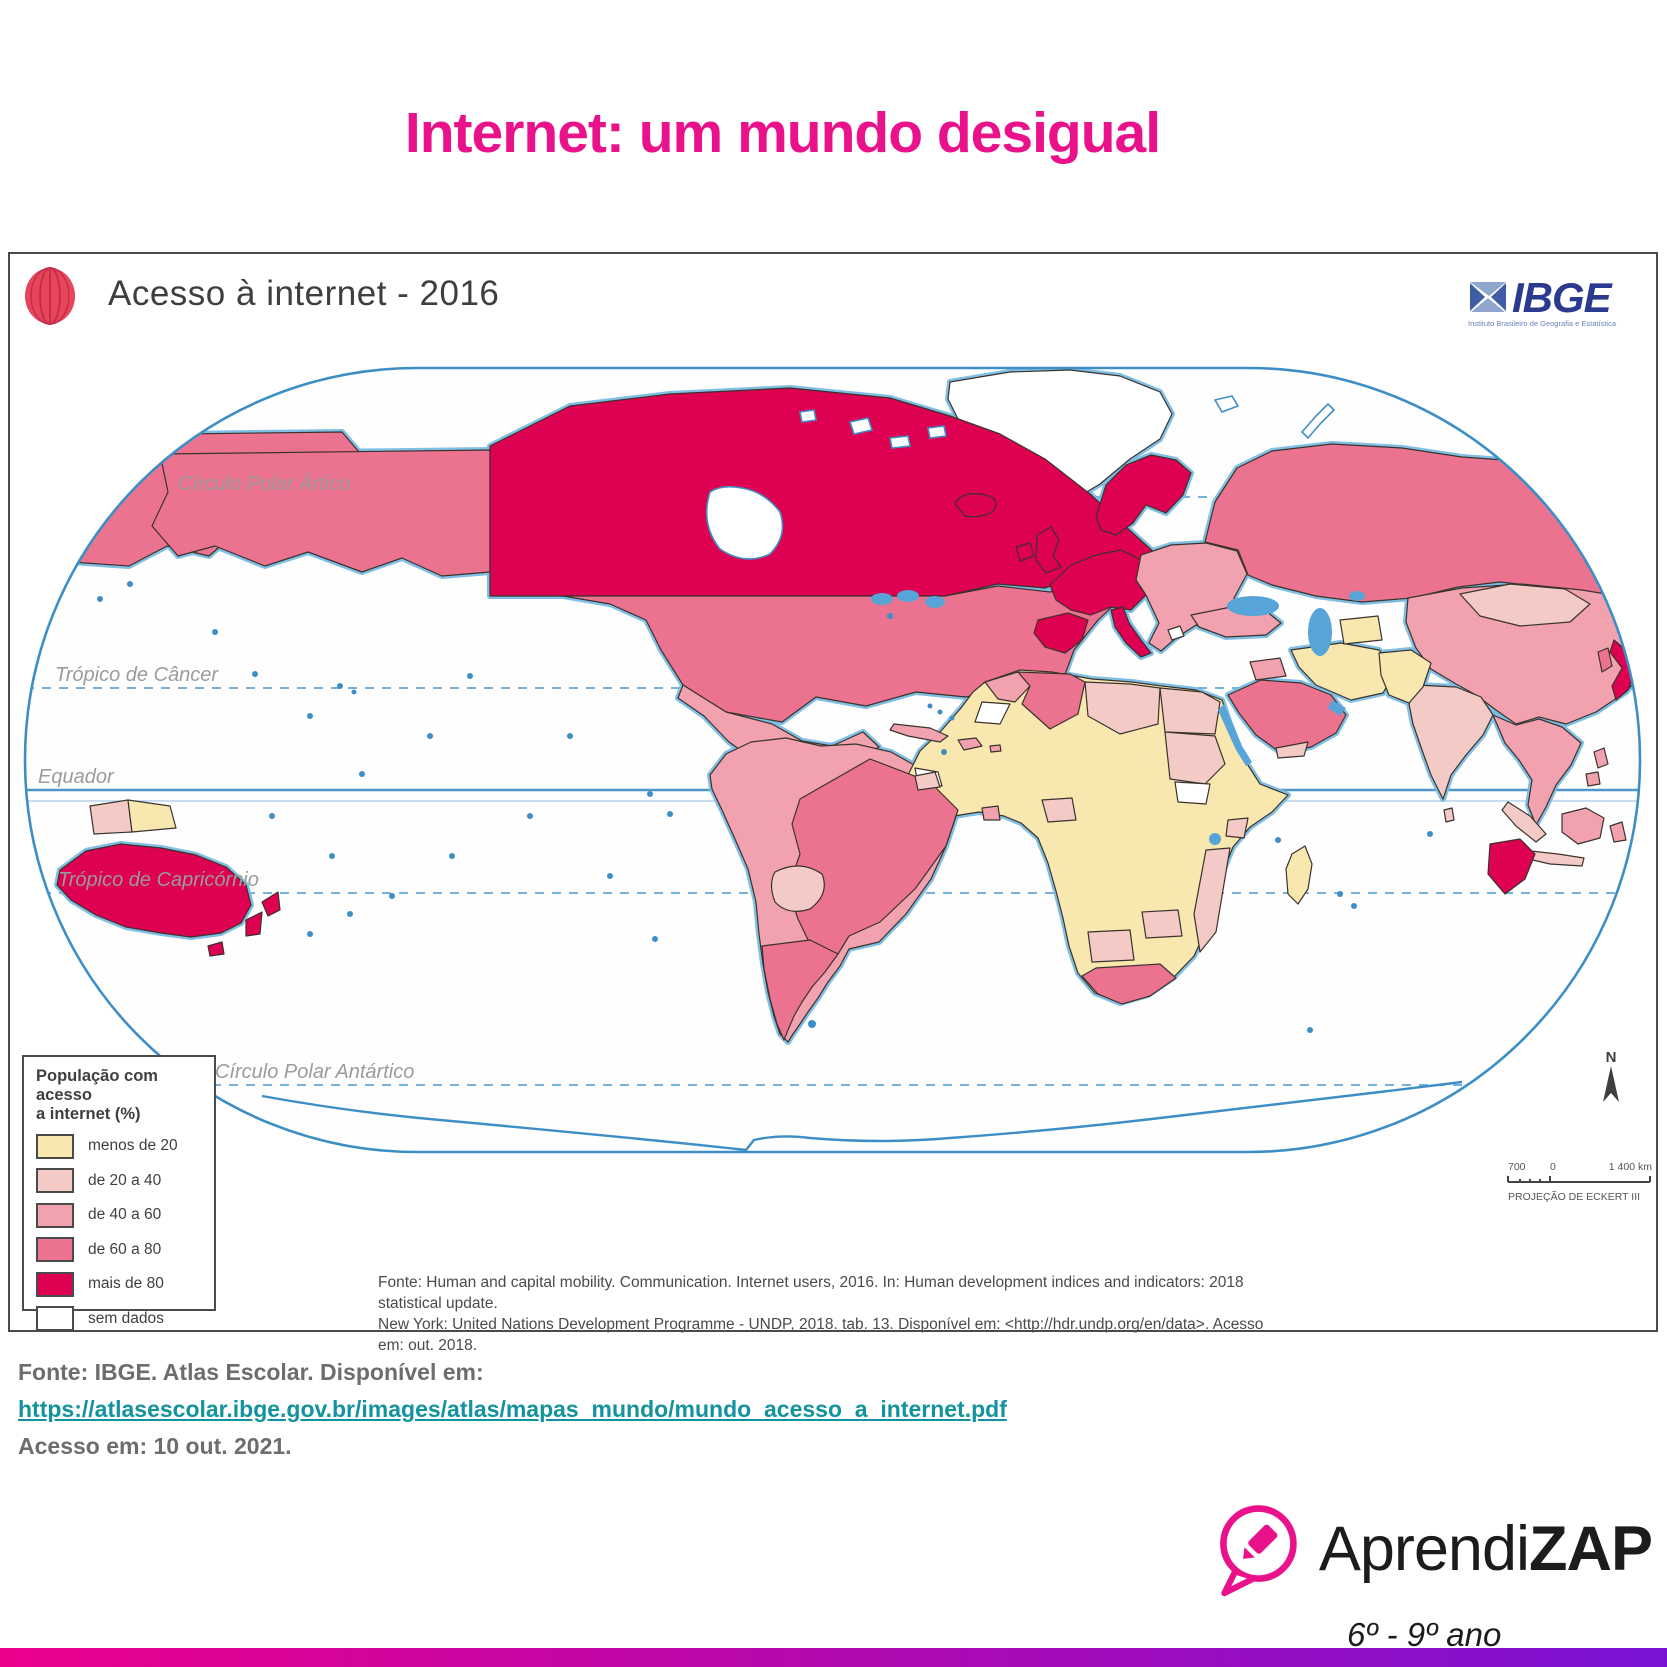 The height and width of the screenshot is (1667, 1667). Describe the element at coordinates (50, 296) in the screenshot. I see `globe-icon` at that location.